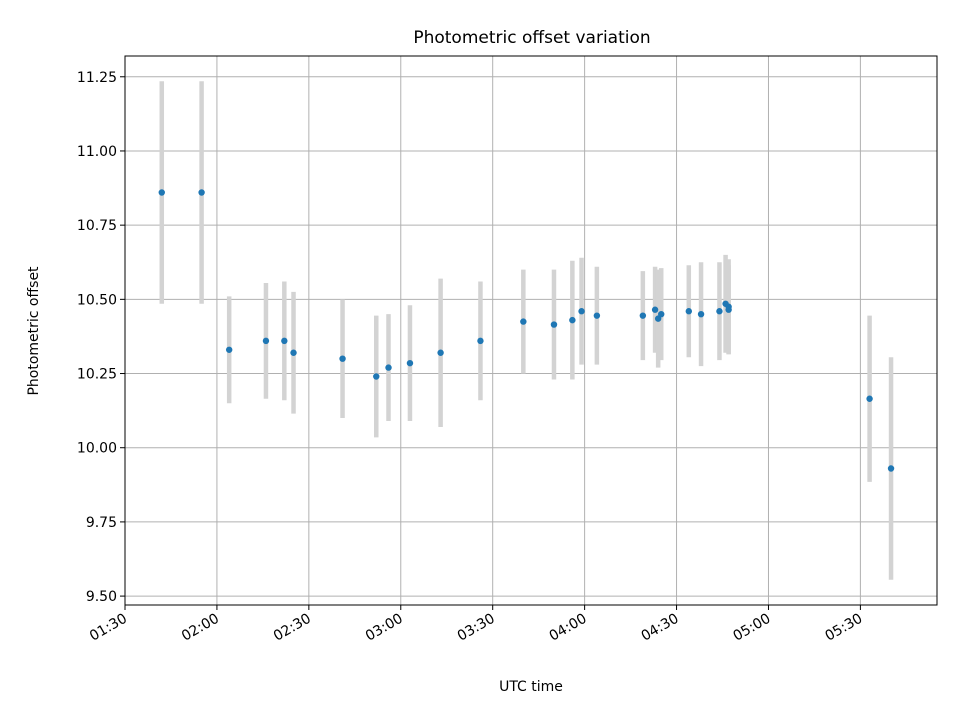  Describe the element at coordinates (101, 337) in the screenshot. I see `y-axis: 9.50 9.75 10.00 10.25 10.50 10.75 11.00 11.25` at that location.